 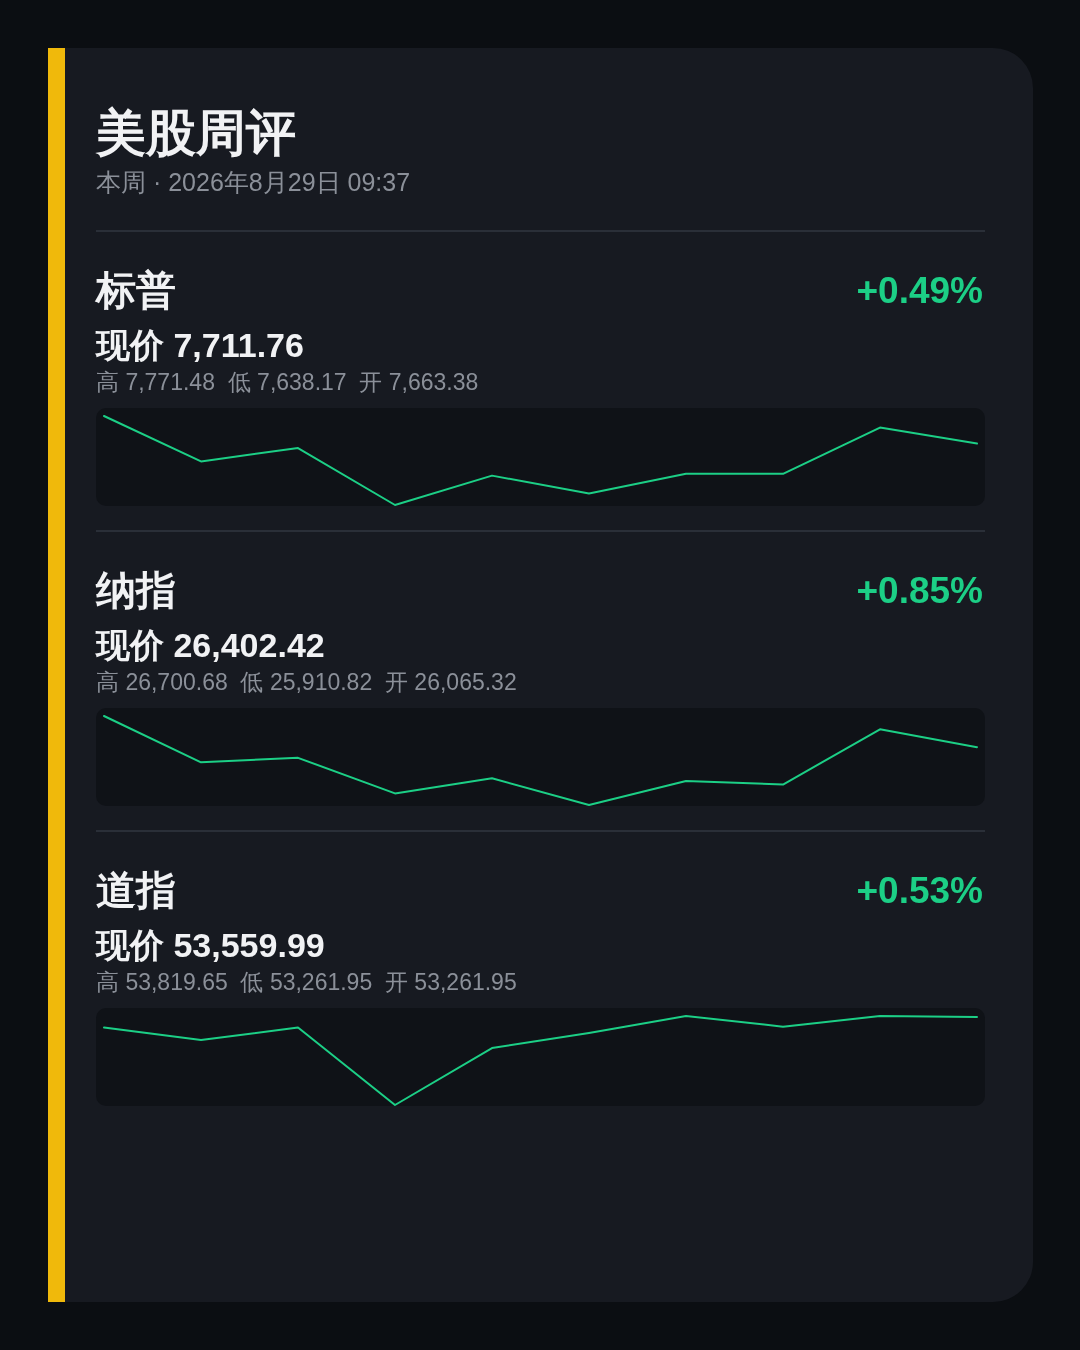 What do you see at coordinates (306, 982) in the screenshot?
I see `text: 高 53,819.65 低 53,261.95 开 53,261.95` at bounding box center [306, 982].